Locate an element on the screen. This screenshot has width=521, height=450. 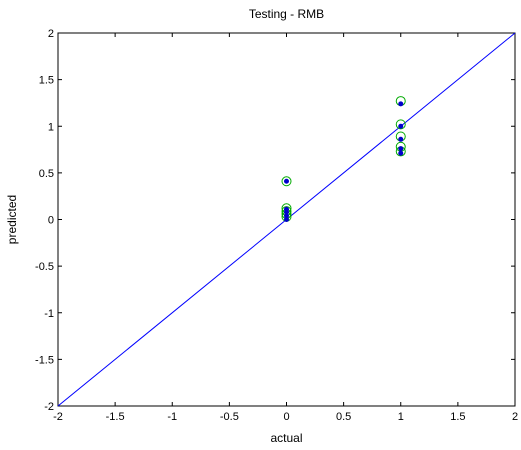
x-tick-label: 2 is located at coordinates (515, 417).